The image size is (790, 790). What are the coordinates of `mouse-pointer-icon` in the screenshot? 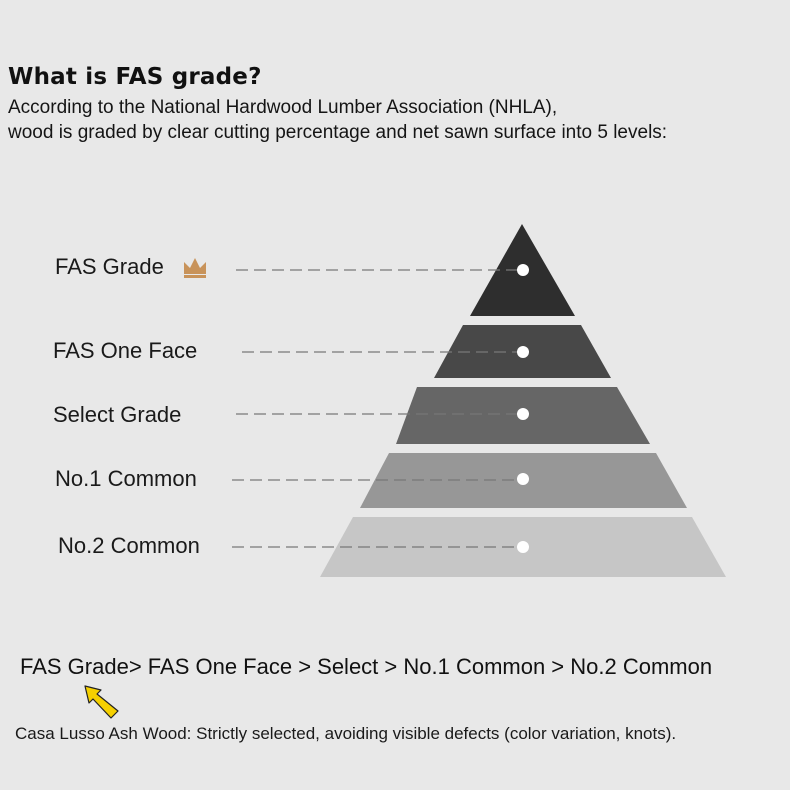 It's located at (101, 702).